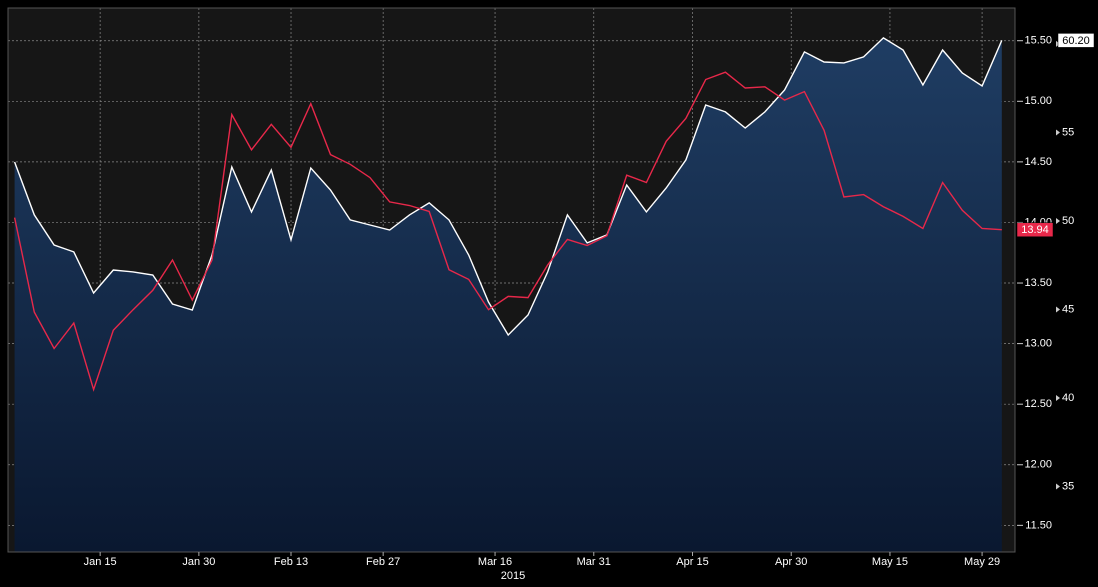 This screenshot has height=587, width=1098. I want to click on y-tick-label: 15.50, so click(1038, 41).